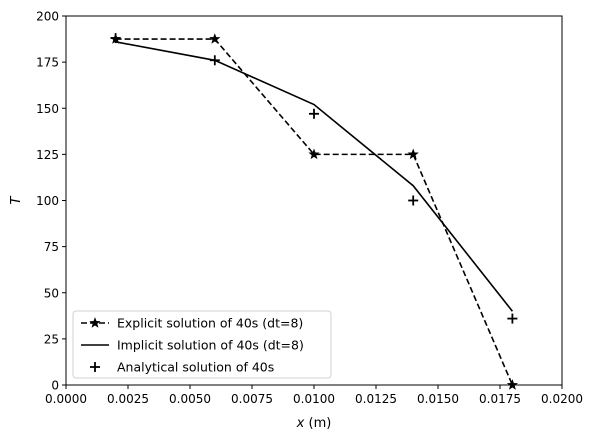 The image size is (596, 444). I want to click on y-tick-label: 125, so click(47, 155).